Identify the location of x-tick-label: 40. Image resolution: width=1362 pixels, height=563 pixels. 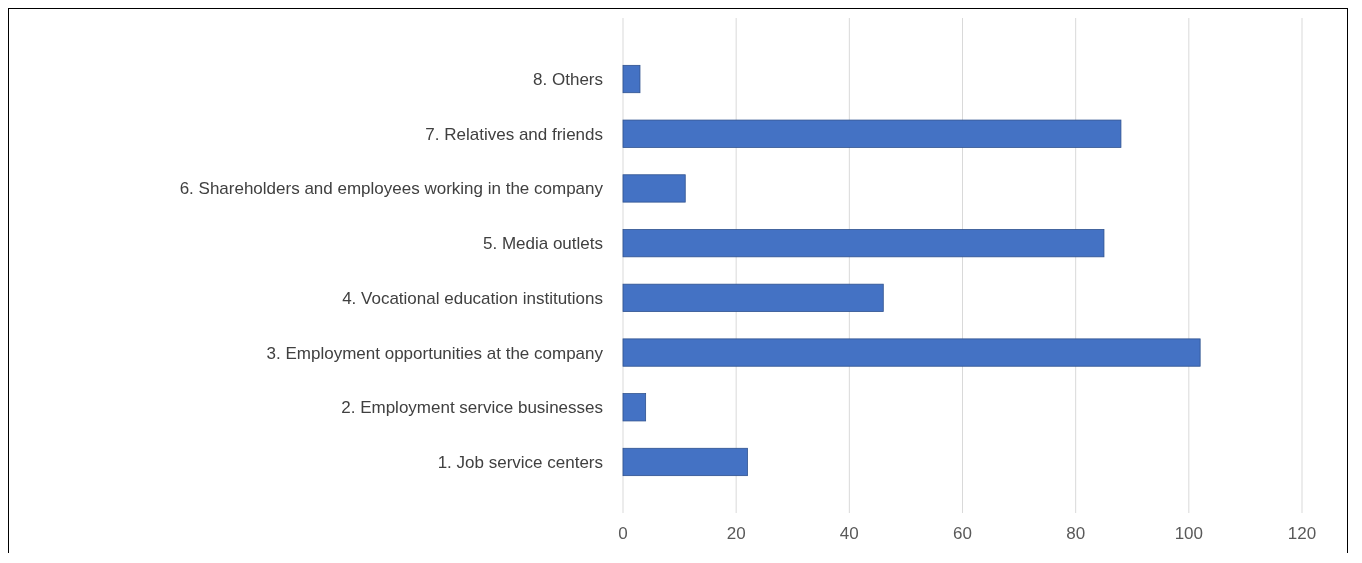
(849, 533).